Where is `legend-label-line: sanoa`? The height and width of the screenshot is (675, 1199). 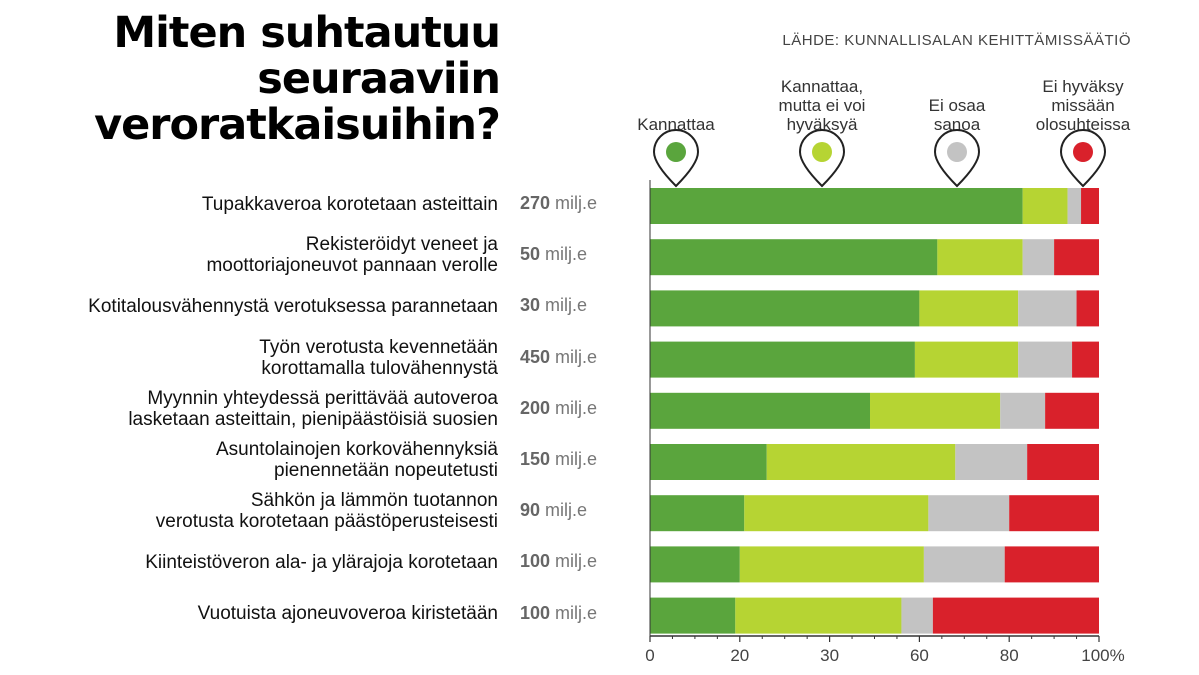 legend-label-line: sanoa is located at coordinates (957, 124).